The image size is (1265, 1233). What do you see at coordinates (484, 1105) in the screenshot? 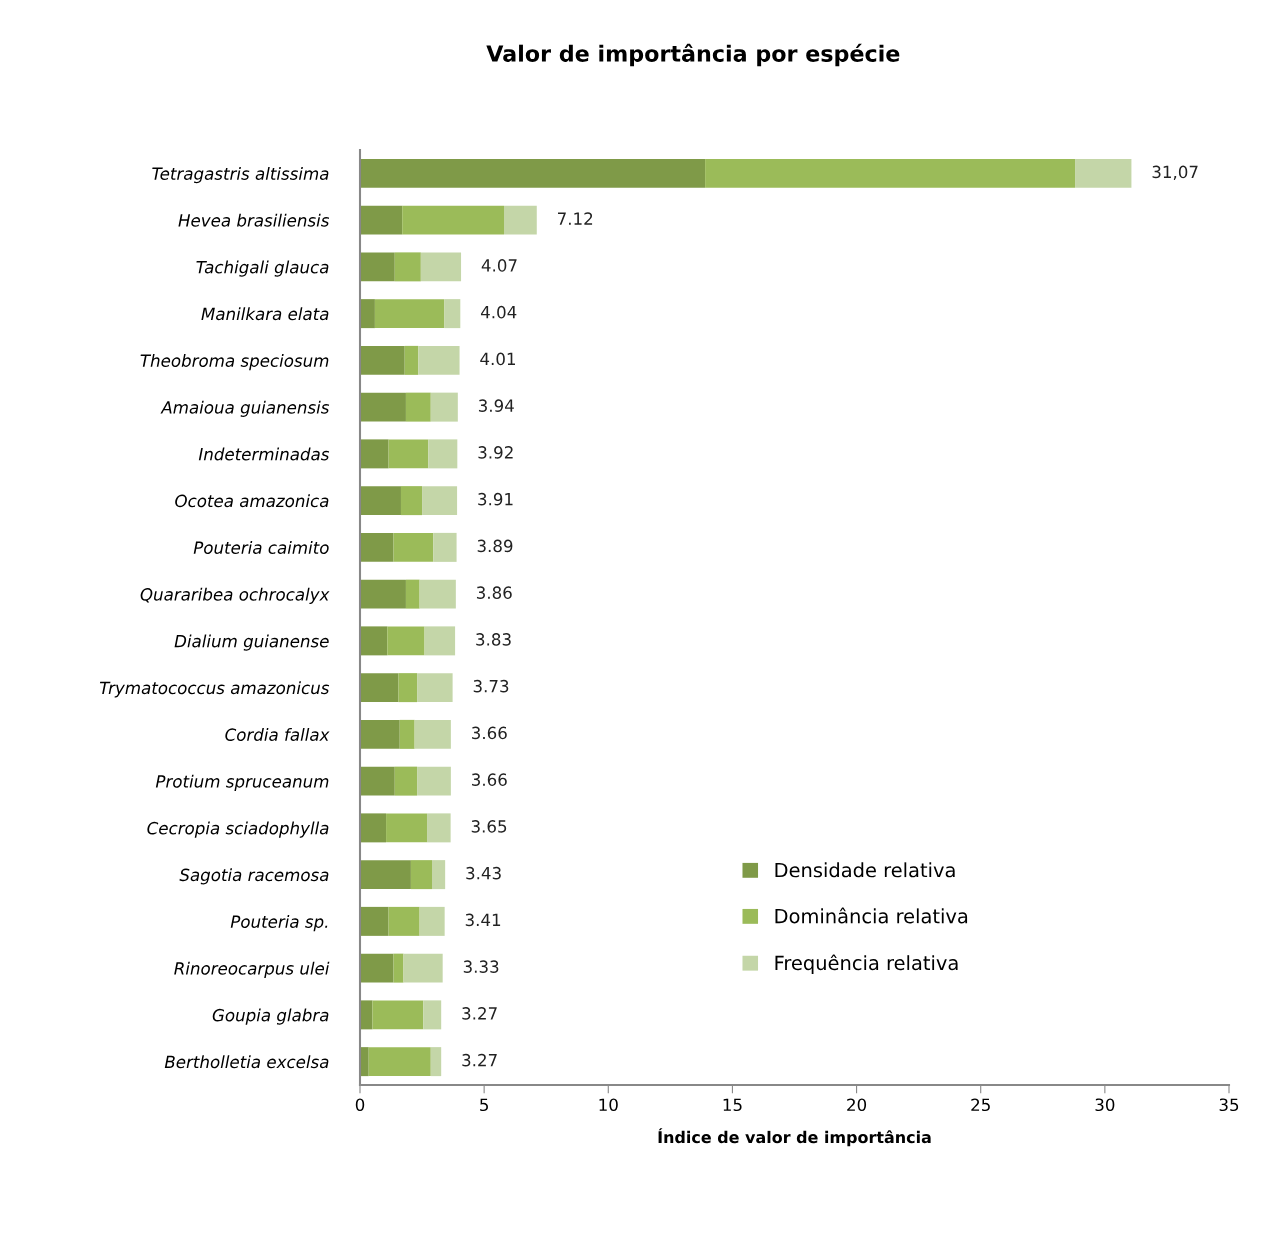
I see `x-tick-label: 5` at bounding box center [484, 1105].